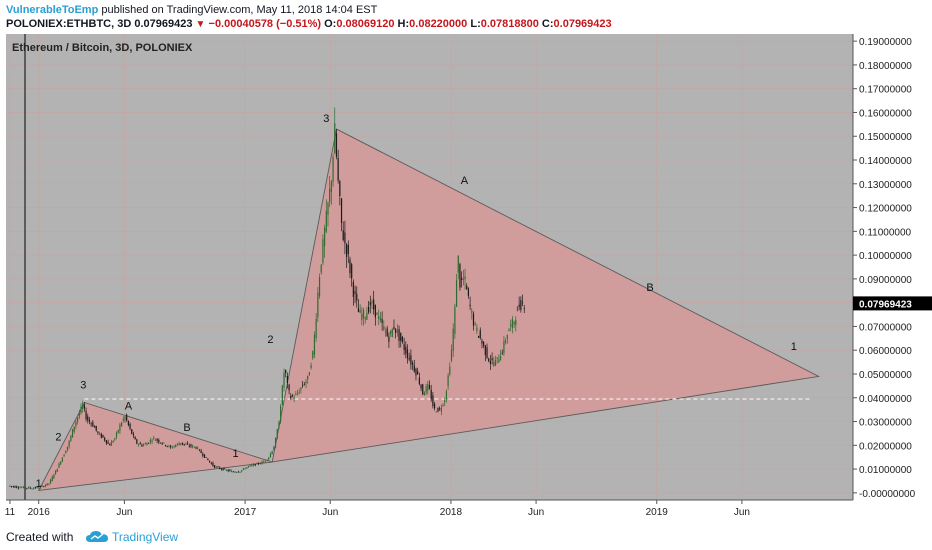 This screenshot has width=932, height=550. What do you see at coordinates (39, 512) in the screenshot?
I see `time-tick-label: 2016` at bounding box center [39, 512].